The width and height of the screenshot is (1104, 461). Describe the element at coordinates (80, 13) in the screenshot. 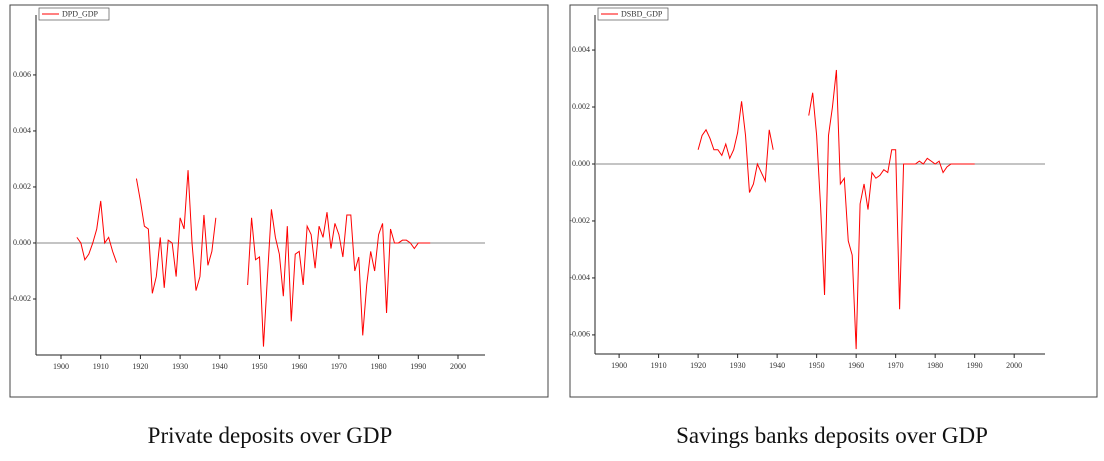

I see `legend-label: DPD_GDP` at that location.